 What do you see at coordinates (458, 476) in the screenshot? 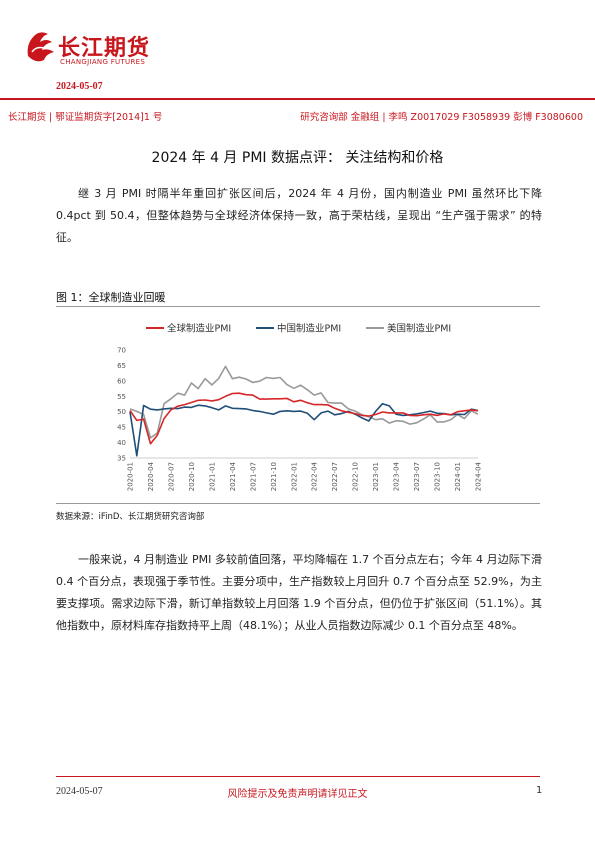
I see `x-tick-label: 2024-01` at bounding box center [458, 476].